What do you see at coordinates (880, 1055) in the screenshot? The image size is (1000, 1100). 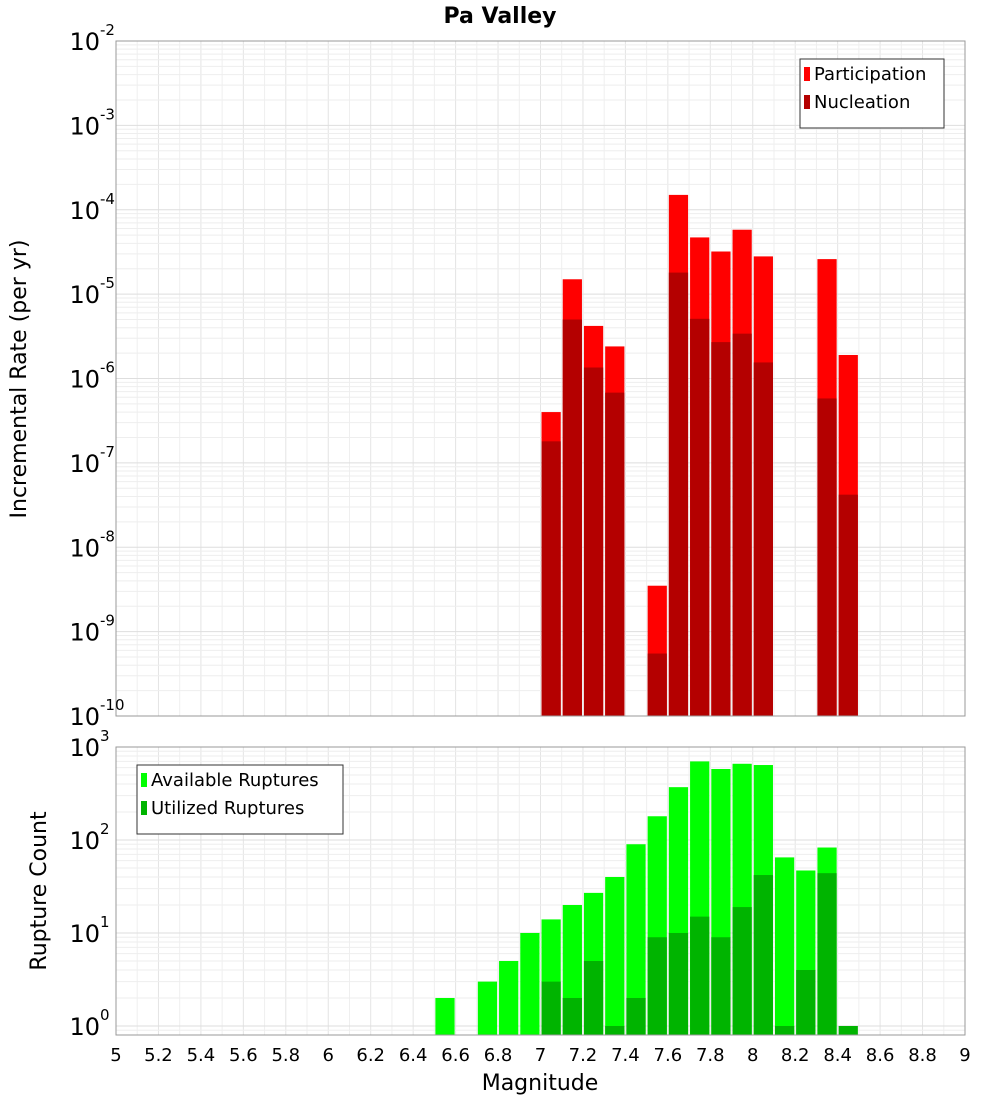 I see `x-tick-label: 8.6` at bounding box center [880, 1055].